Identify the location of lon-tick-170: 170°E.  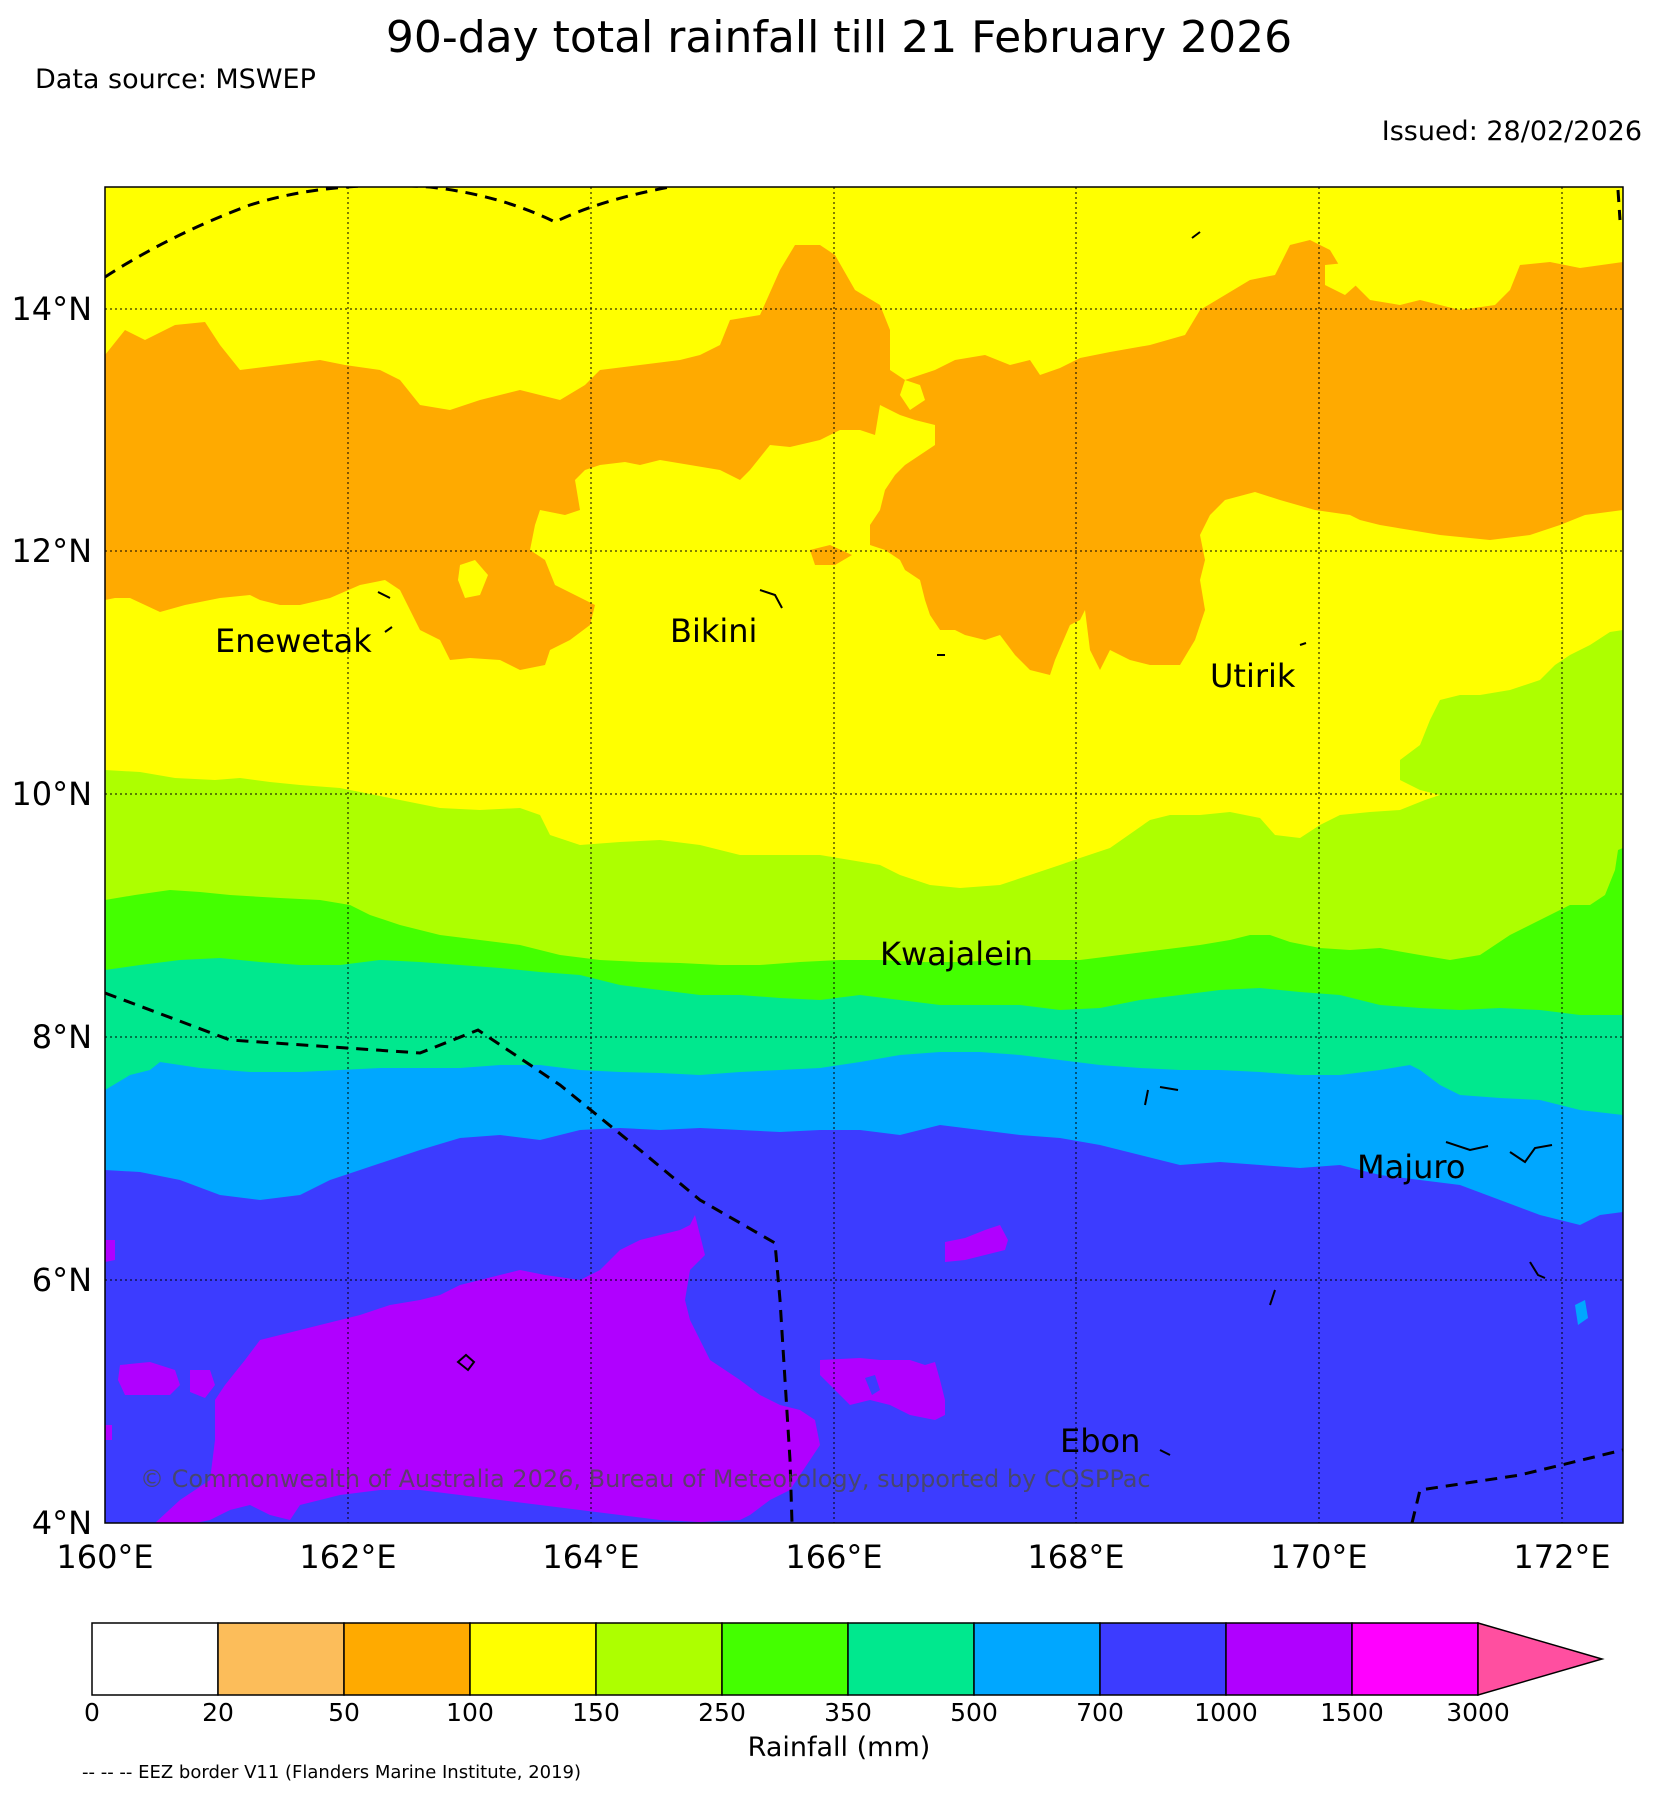
(1319, 1557).